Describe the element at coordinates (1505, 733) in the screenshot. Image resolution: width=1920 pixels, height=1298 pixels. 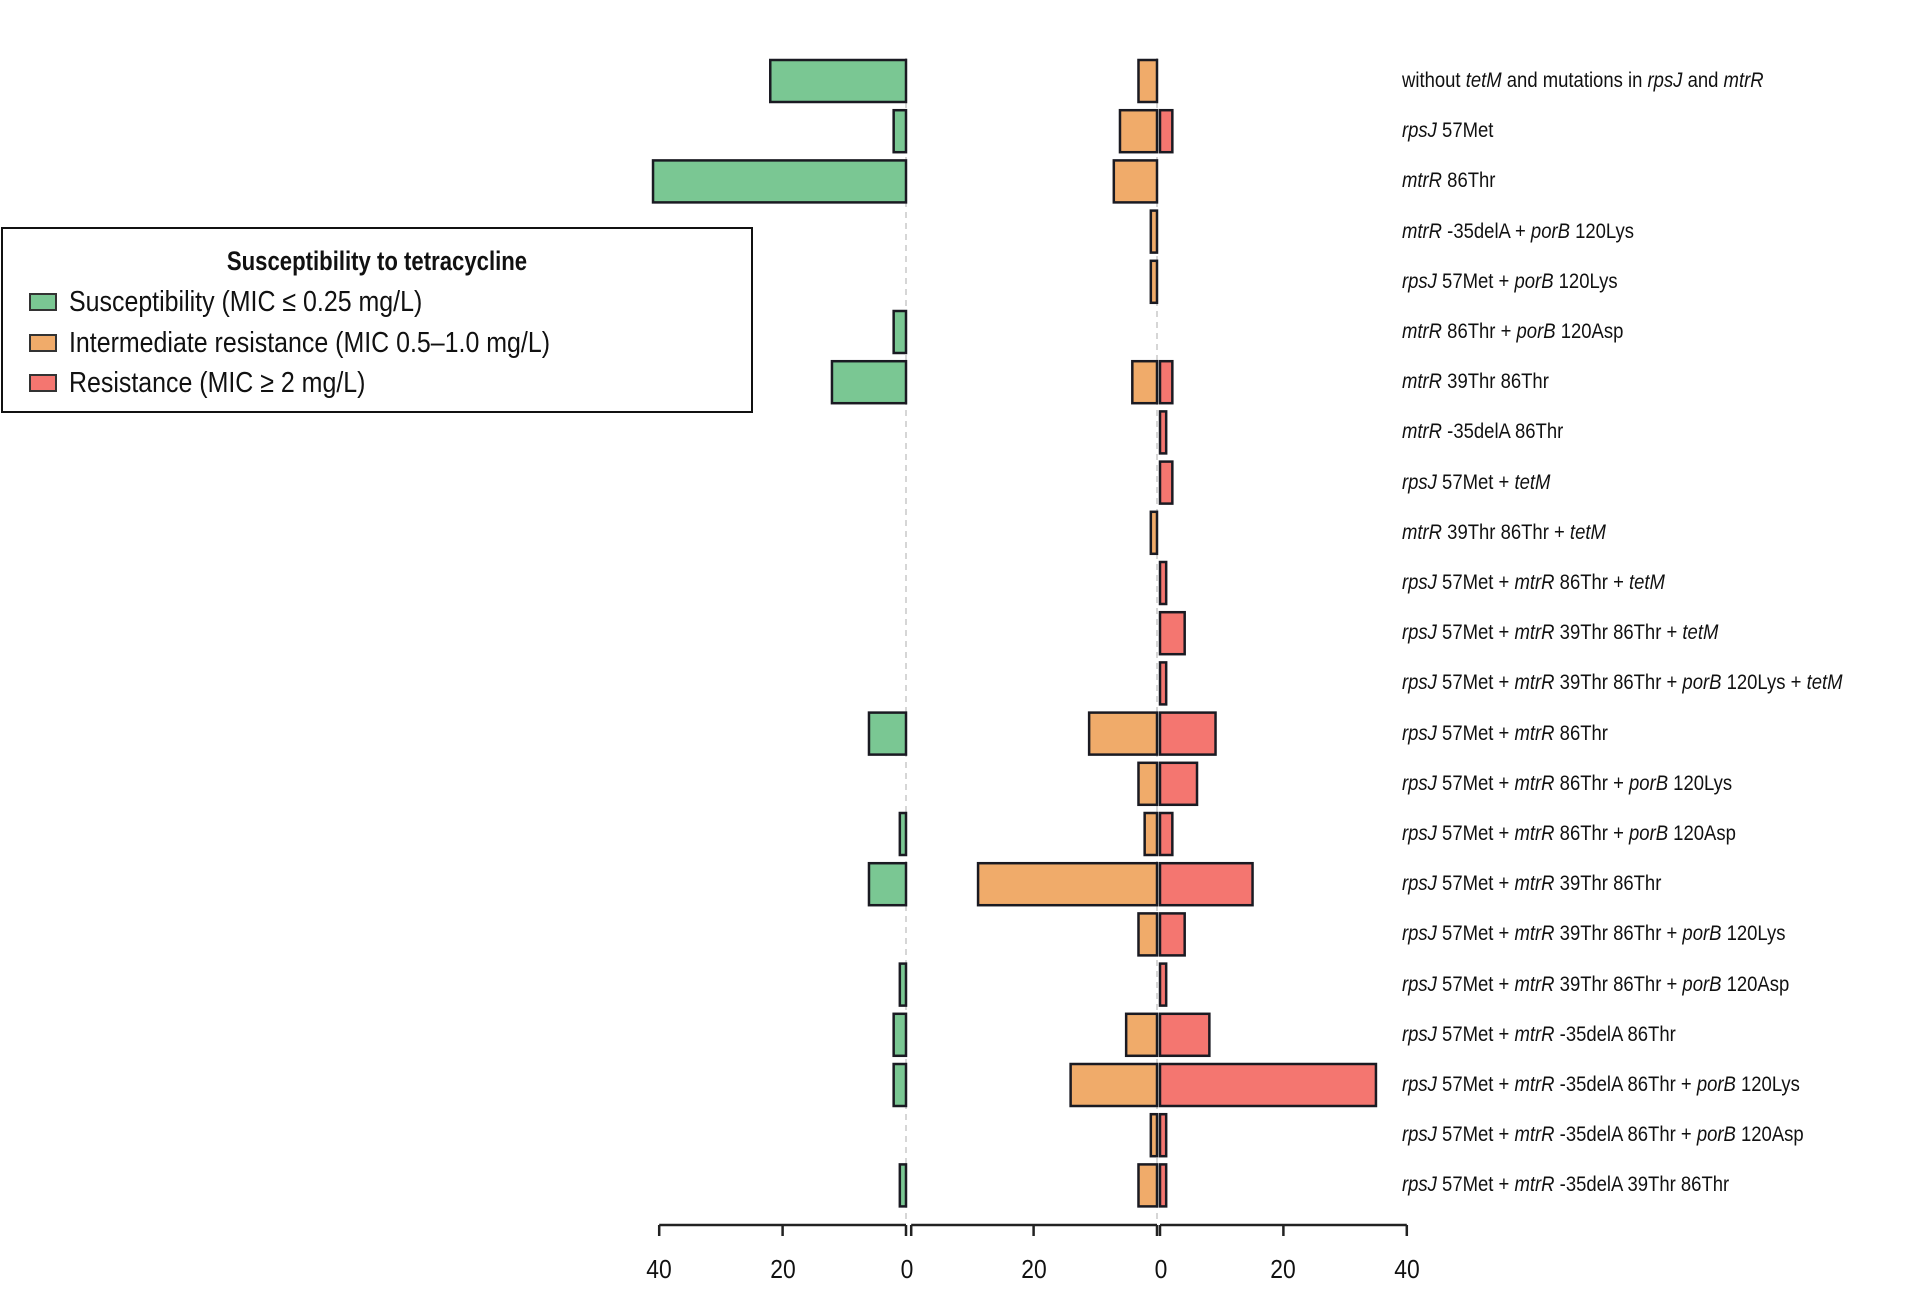
I see `row-label: rpsJ 57Met + mtrR 86Thr` at that location.